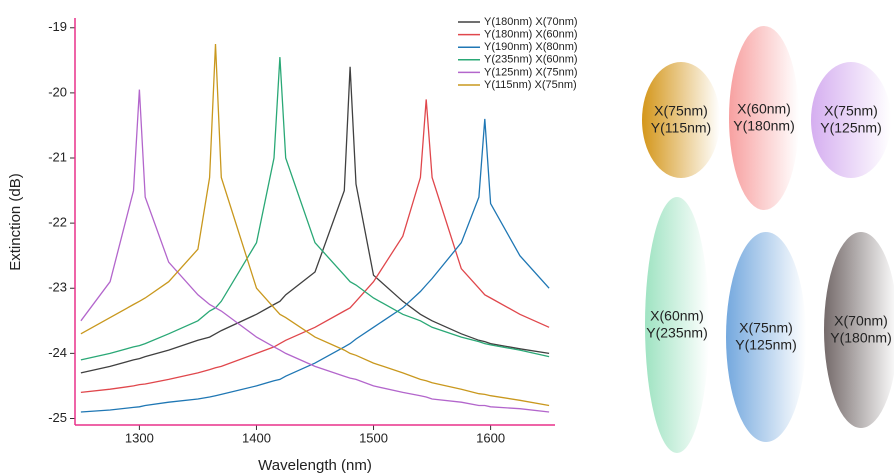  Describe the element at coordinates (57, 287) in the screenshot. I see `y-tick-label: -23` at that location.